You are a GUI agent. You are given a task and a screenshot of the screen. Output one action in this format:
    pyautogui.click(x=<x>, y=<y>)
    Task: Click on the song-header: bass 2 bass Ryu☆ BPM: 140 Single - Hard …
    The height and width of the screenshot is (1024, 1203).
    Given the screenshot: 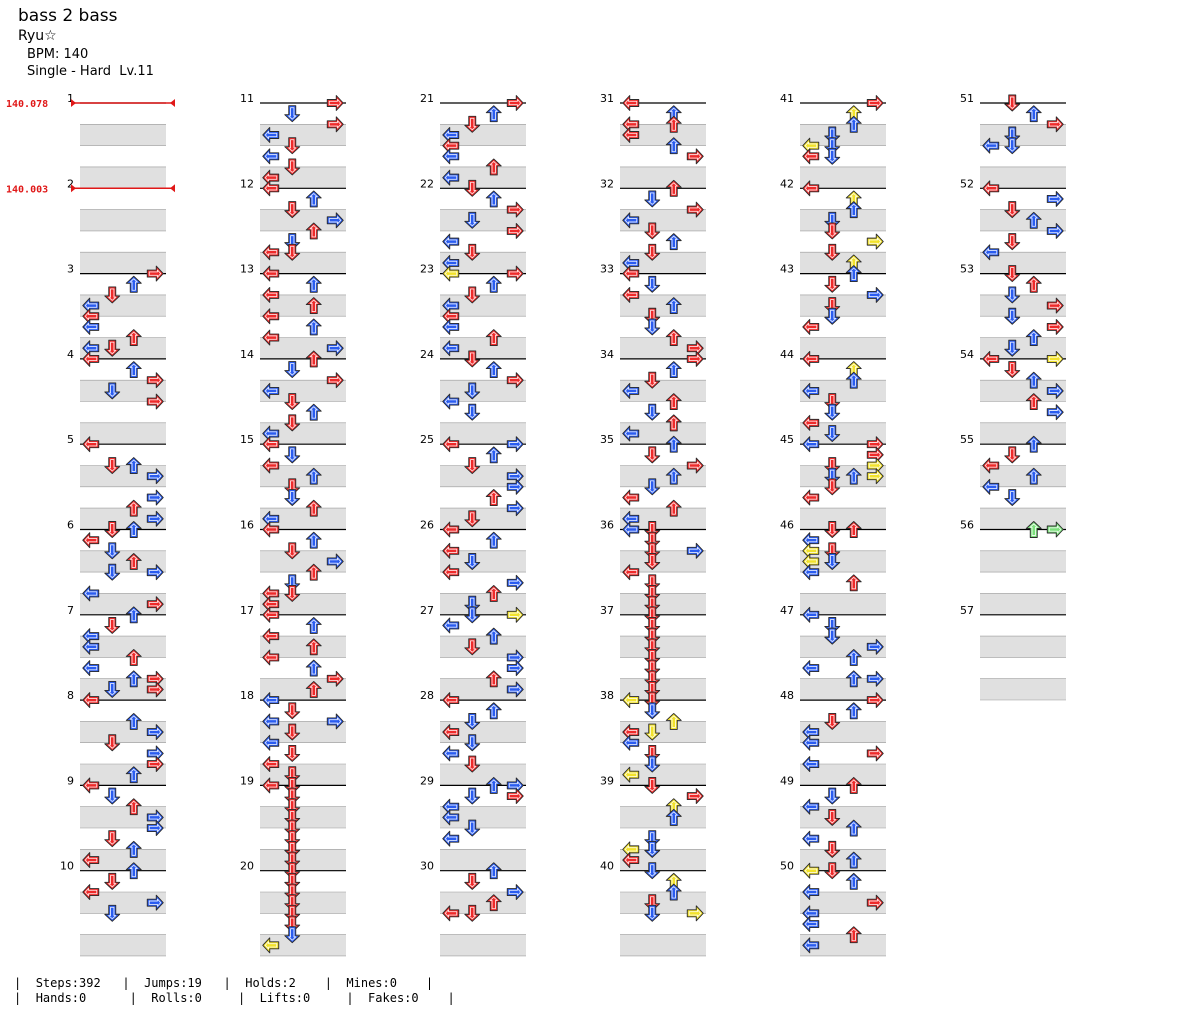 What is the action you would take?
    pyautogui.click(x=86, y=44)
    